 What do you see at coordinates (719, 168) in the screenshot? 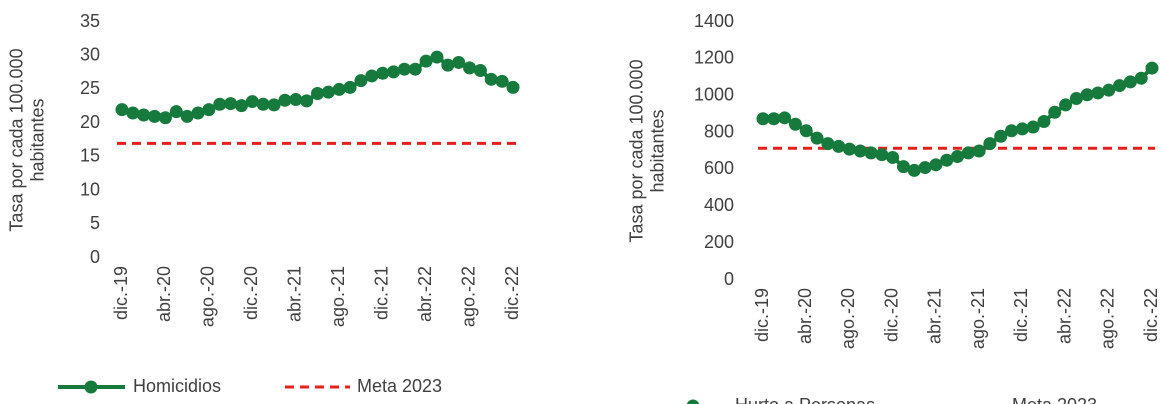
I see `y-tick-label: 600` at bounding box center [719, 168].